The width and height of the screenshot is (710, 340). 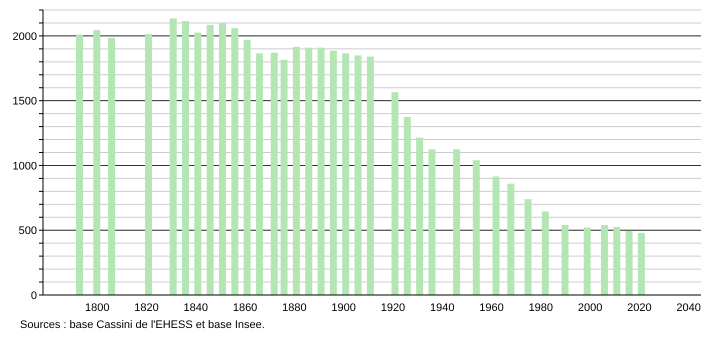 What do you see at coordinates (24, 36) in the screenshot?
I see `y-tick-label: 2000` at bounding box center [24, 36].